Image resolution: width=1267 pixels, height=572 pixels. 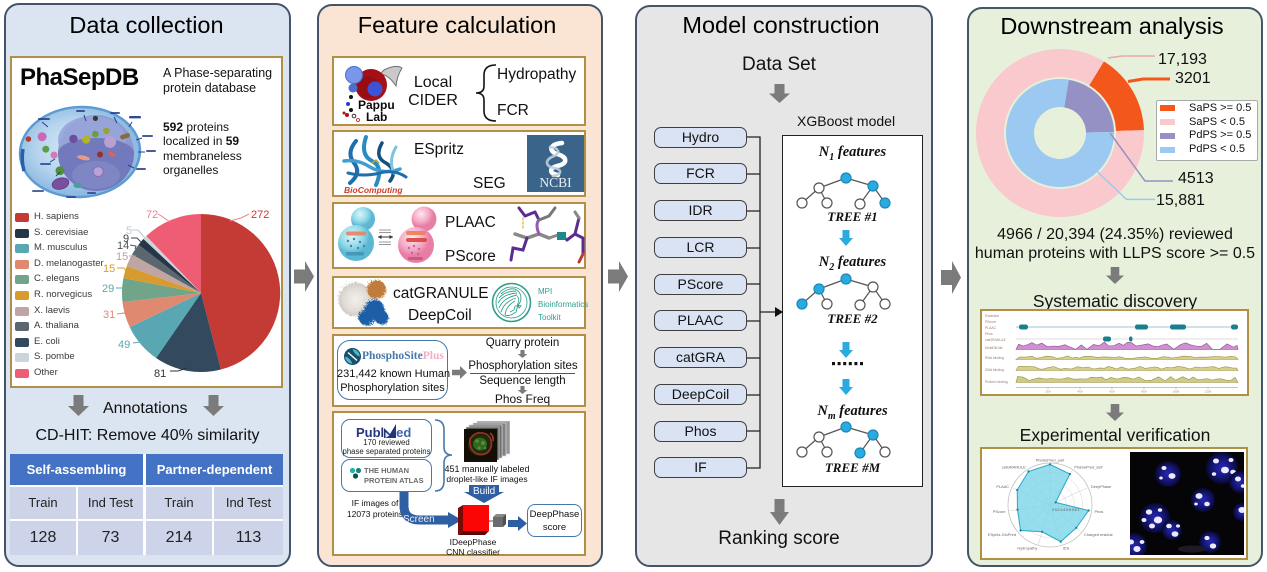 I want to click on svg-text: 400, so click(x=1079, y=392).